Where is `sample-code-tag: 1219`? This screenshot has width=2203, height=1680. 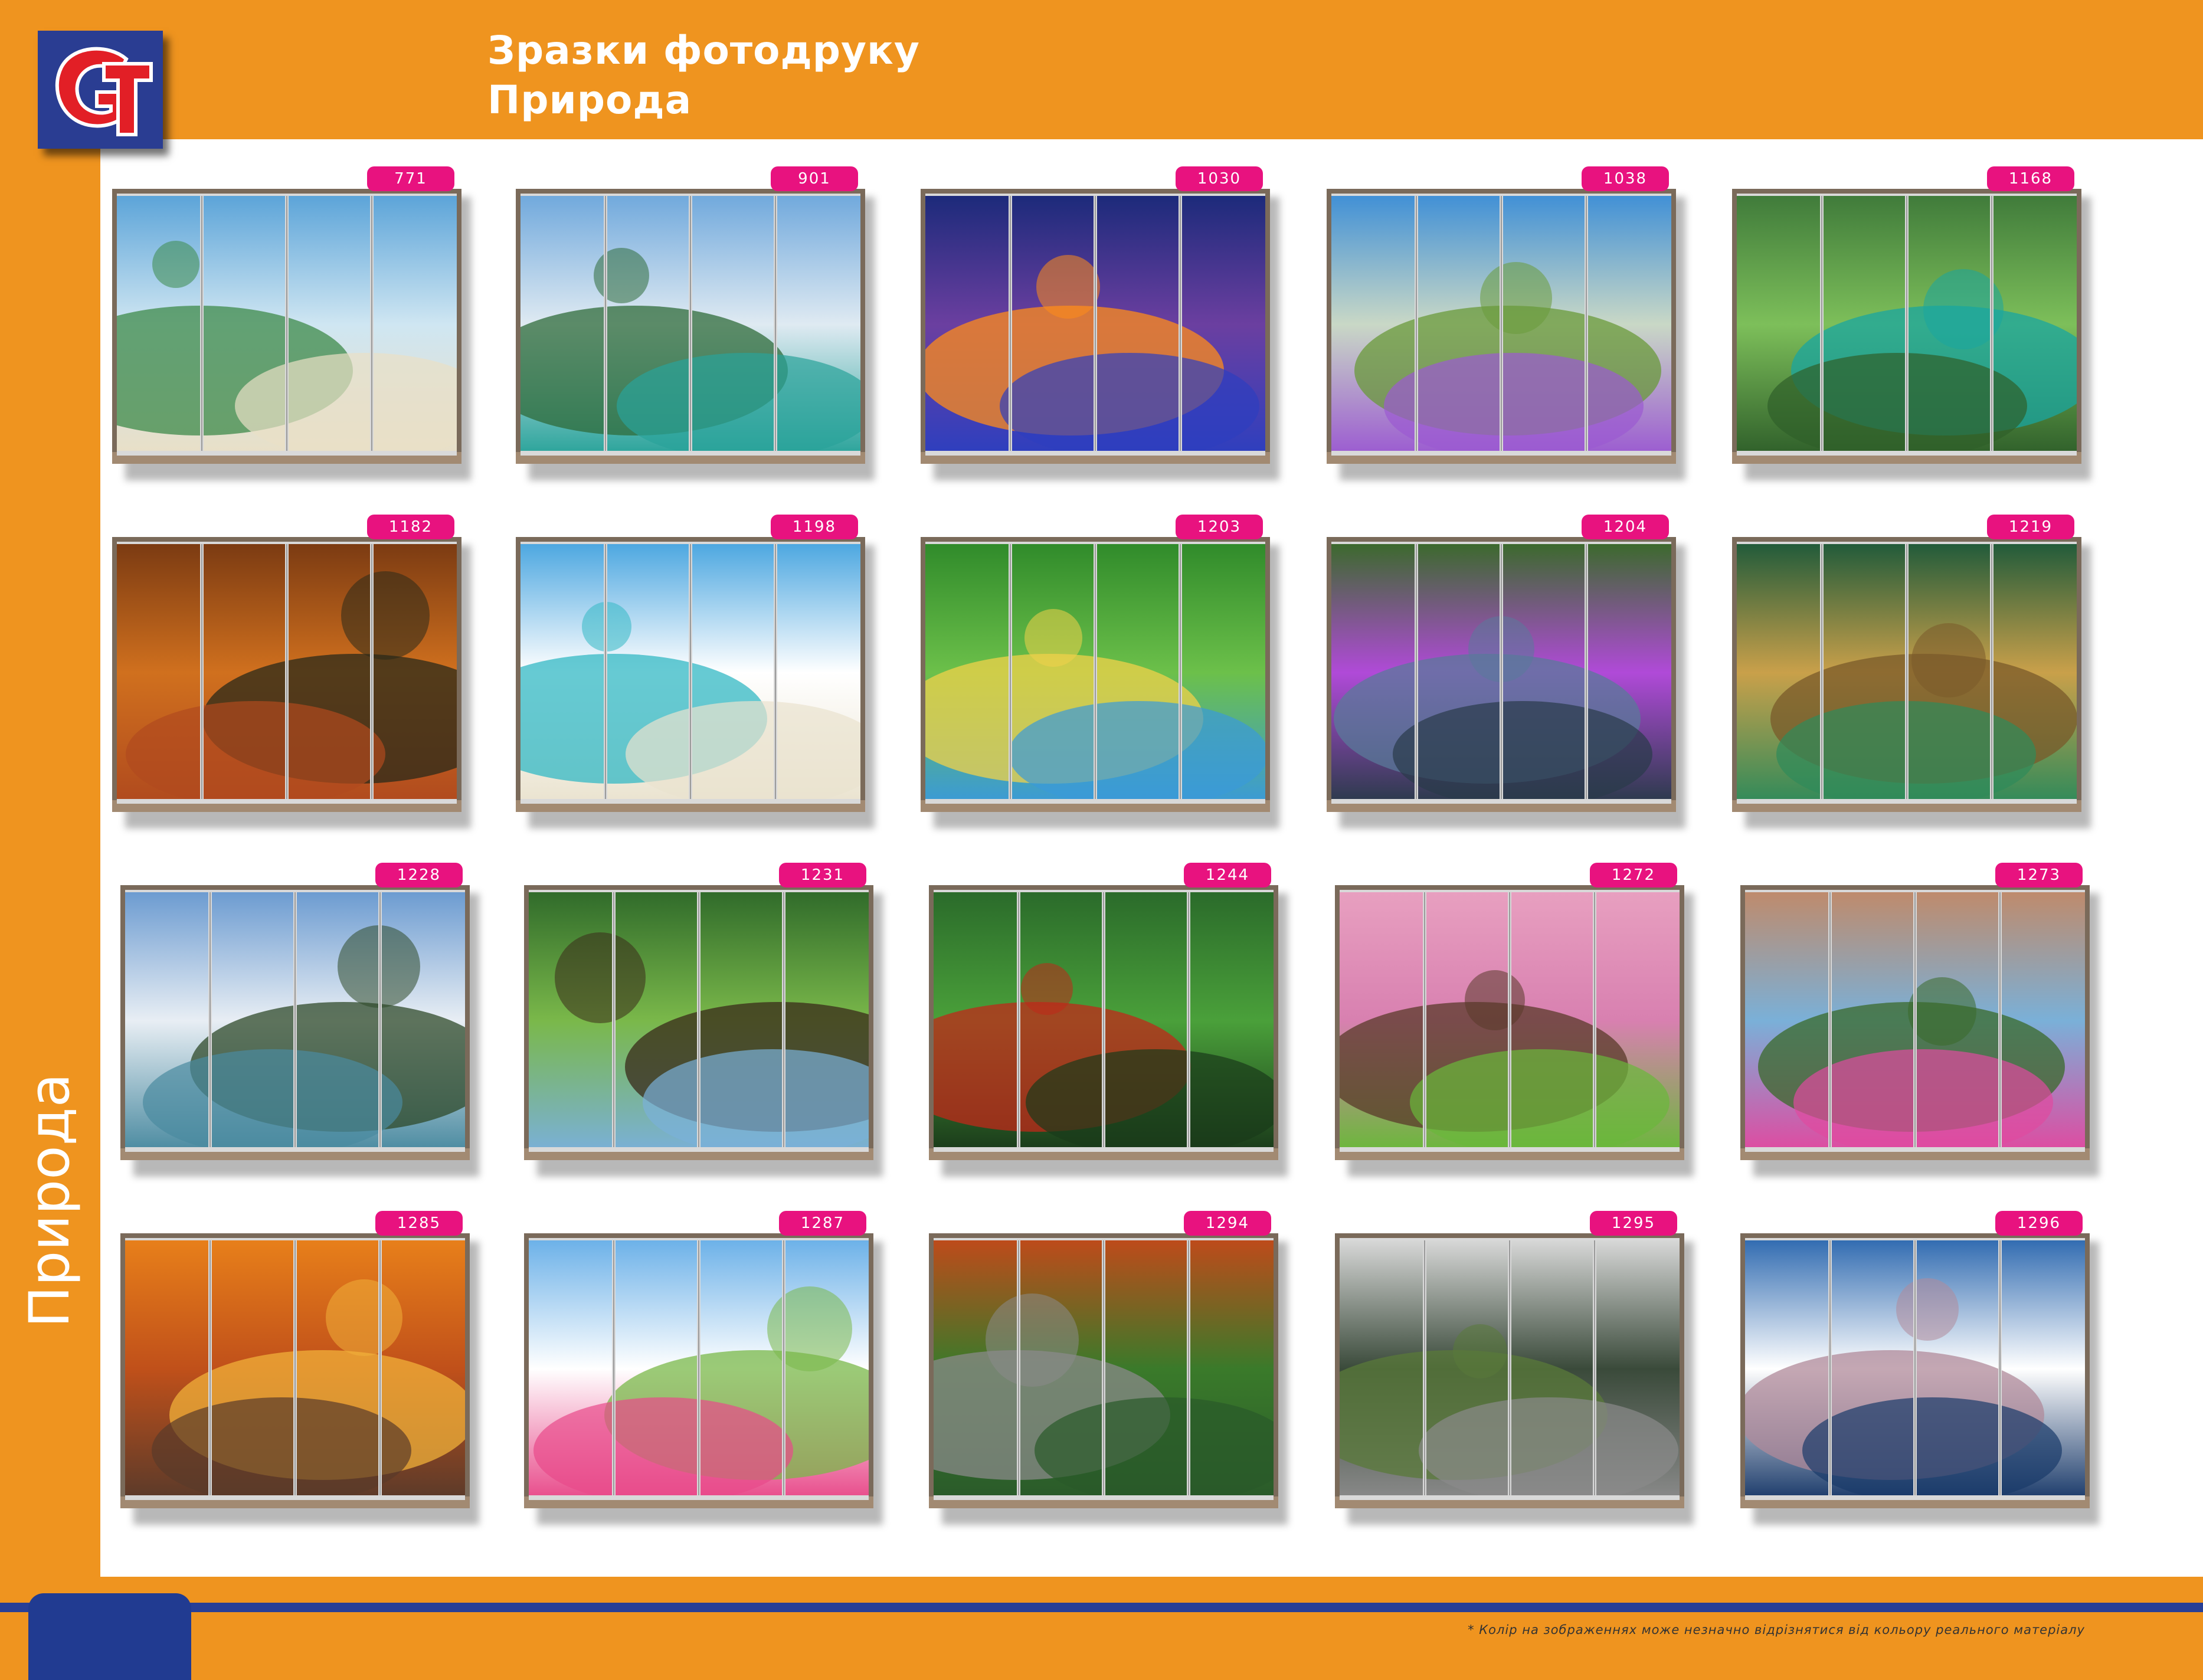 sample-code-tag: 1219 is located at coordinates (2031, 527).